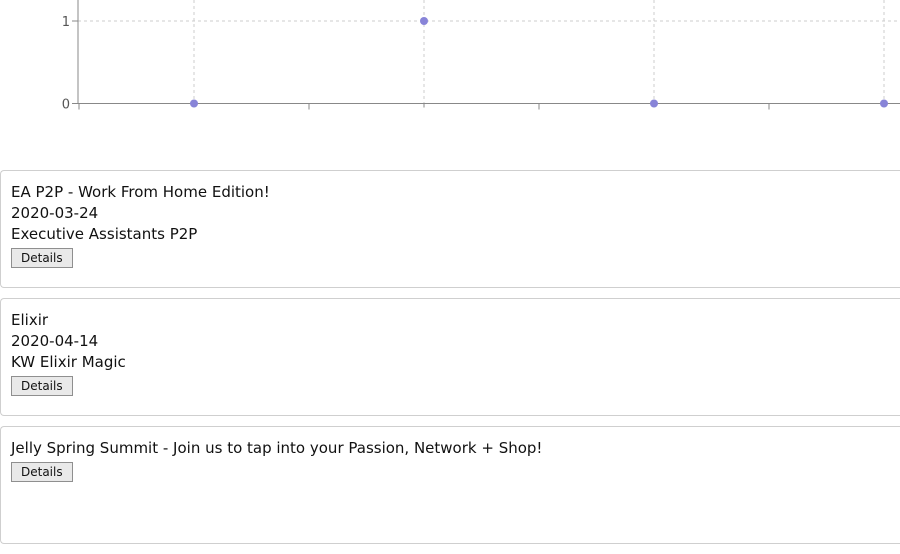  I want to click on event-title: EA P2P - Work From Home Edition!, so click(140, 192).